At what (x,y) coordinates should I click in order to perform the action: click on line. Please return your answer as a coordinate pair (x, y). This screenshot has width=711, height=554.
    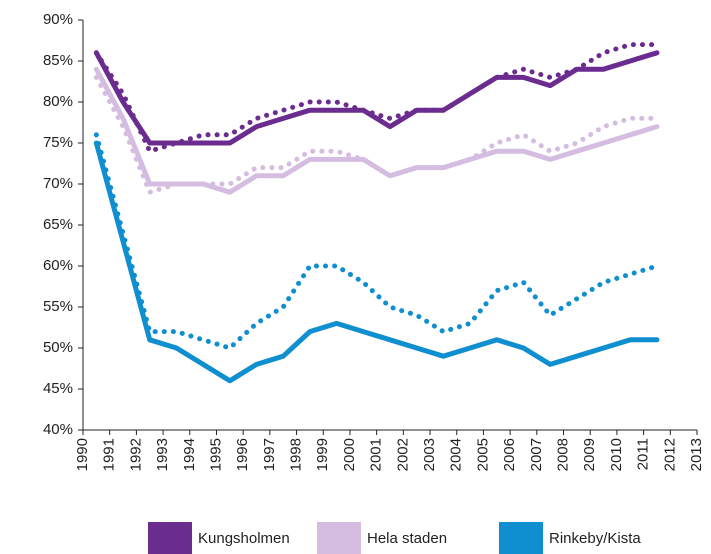
    Looking at the image, I should click on (376, 98).